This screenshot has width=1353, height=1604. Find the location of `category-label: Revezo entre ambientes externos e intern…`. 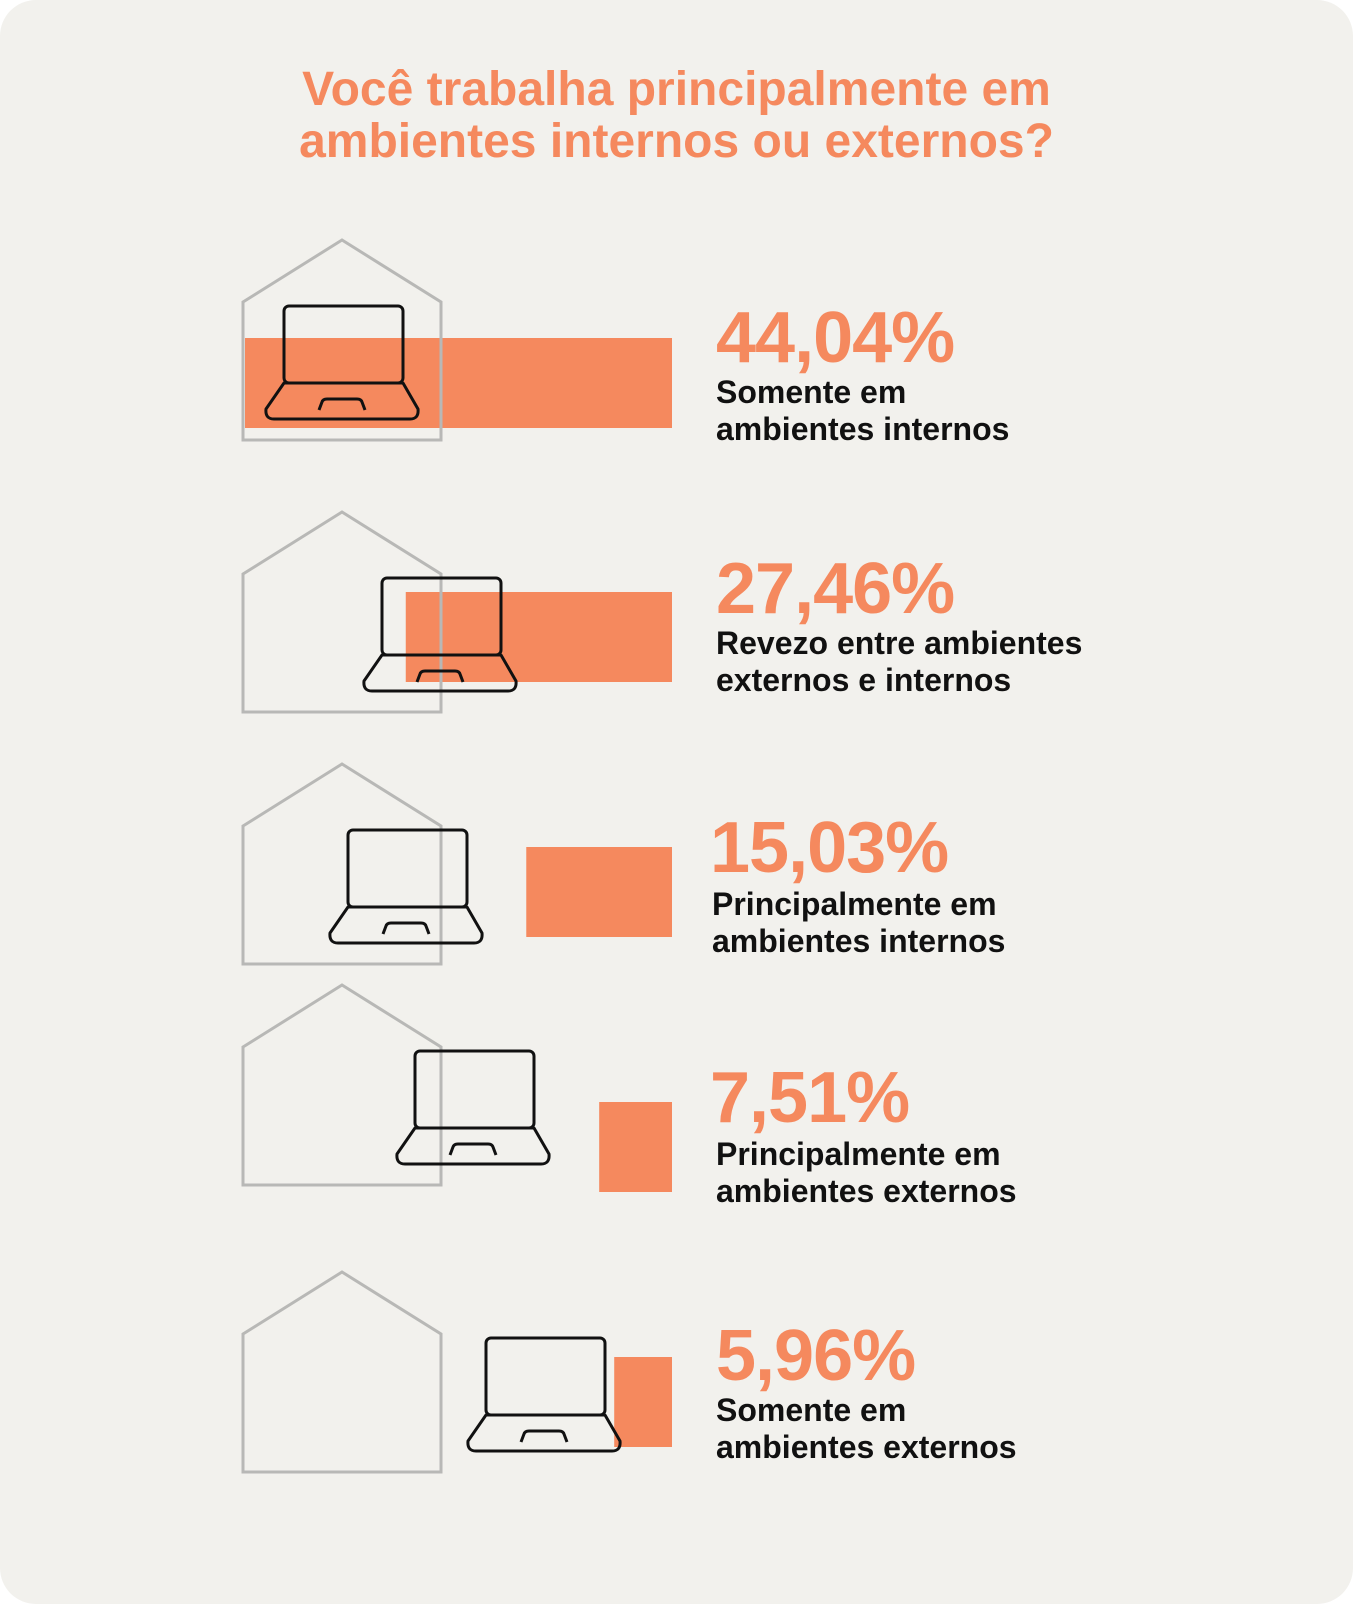

category-label: Revezo entre ambientes externos e intern… is located at coordinates (899, 662).